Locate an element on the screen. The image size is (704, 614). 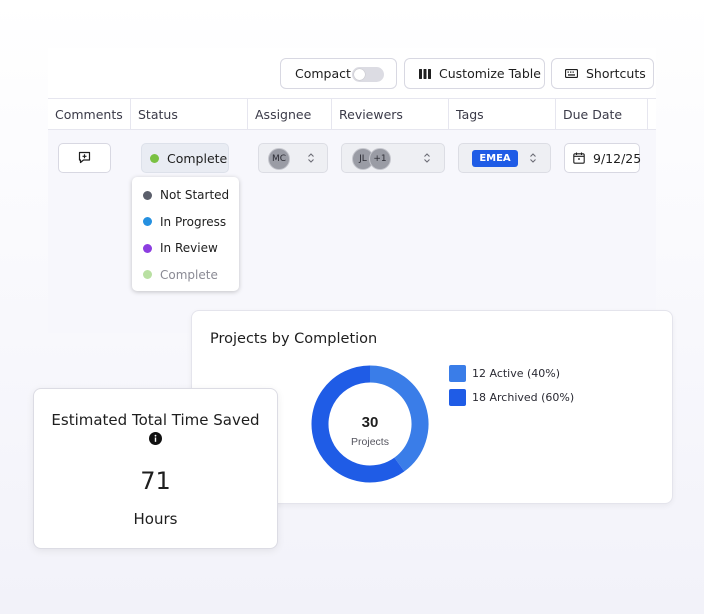
assignee-avatar: MC is located at coordinates (279, 159).